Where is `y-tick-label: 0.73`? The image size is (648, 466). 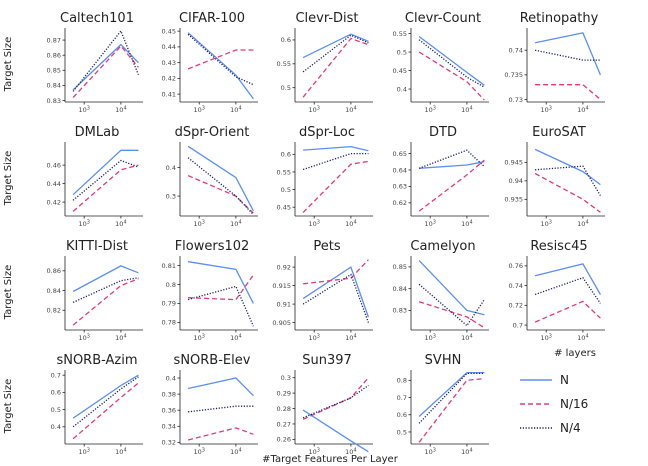
y-tick-label: 0.73 is located at coordinates (516, 100).